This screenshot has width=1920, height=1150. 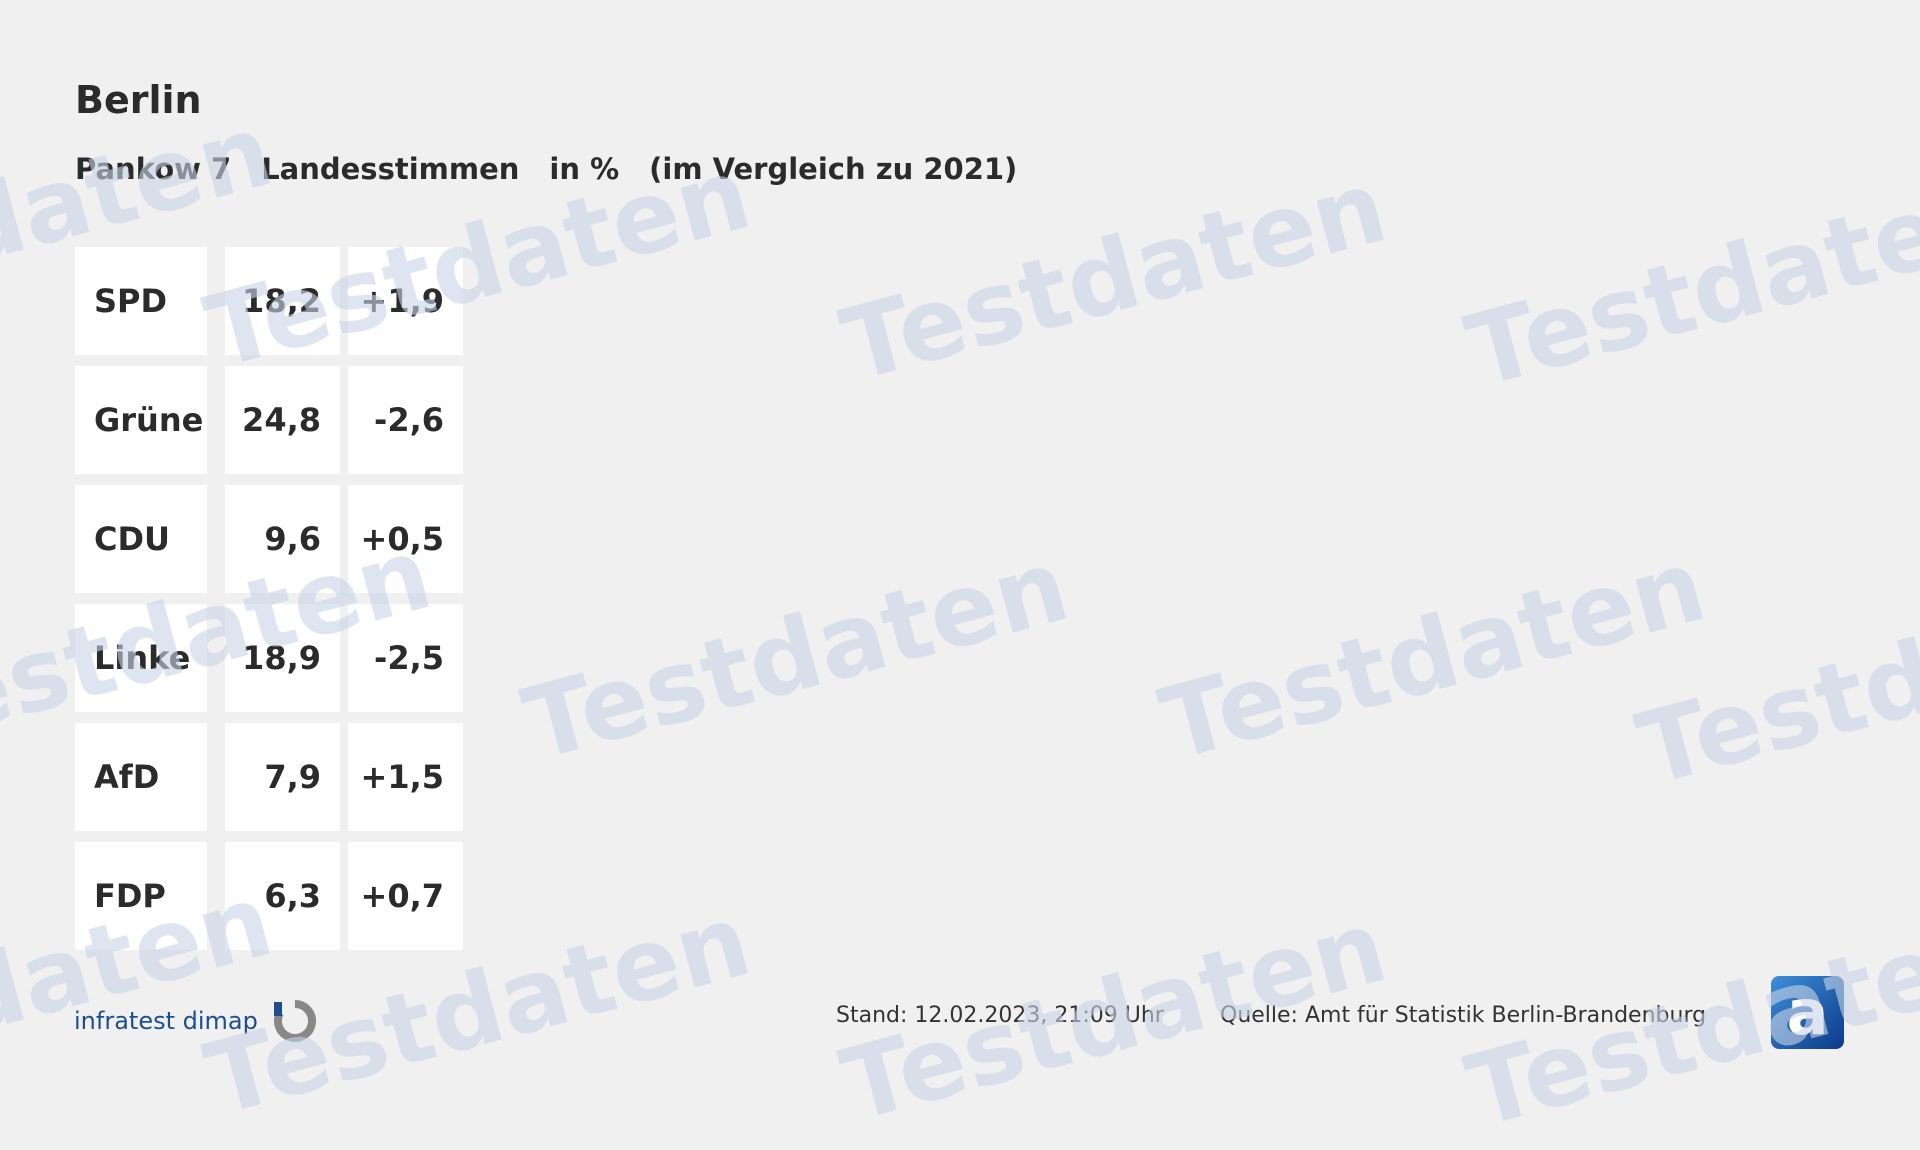 I want to click on vote-share: 6,3, so click(x=282, y=896).